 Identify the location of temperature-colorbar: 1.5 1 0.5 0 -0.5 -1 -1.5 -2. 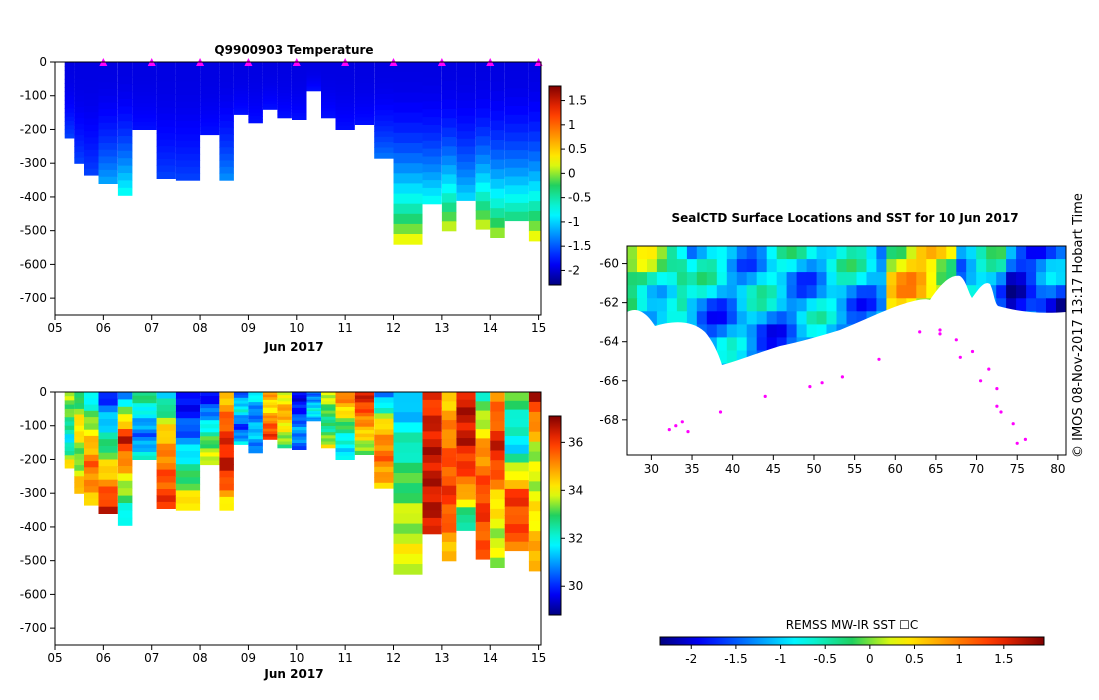
(569, 185).